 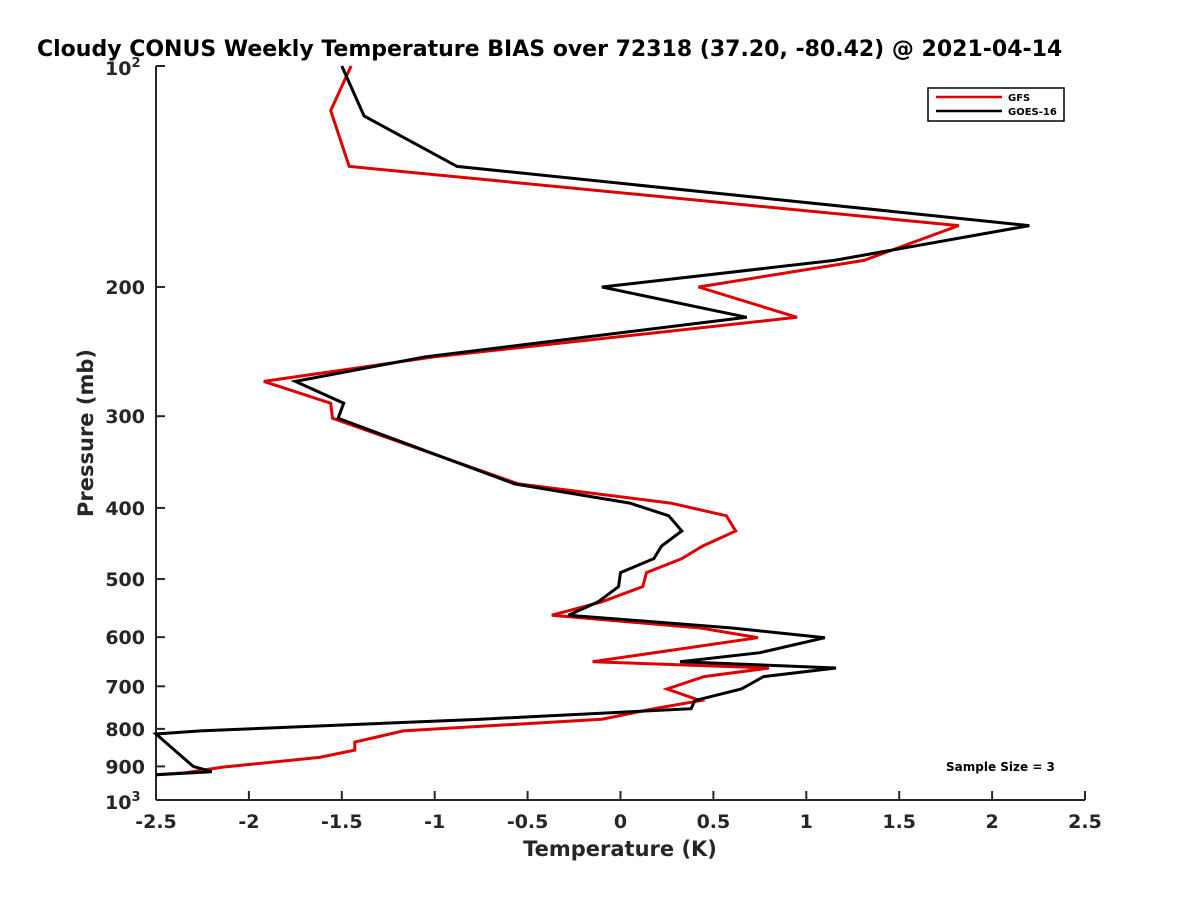 What do you see at coordinates (125, 767) in the screenshot?
I see `y-tick-label: 900` at bounding box center [125, 767].